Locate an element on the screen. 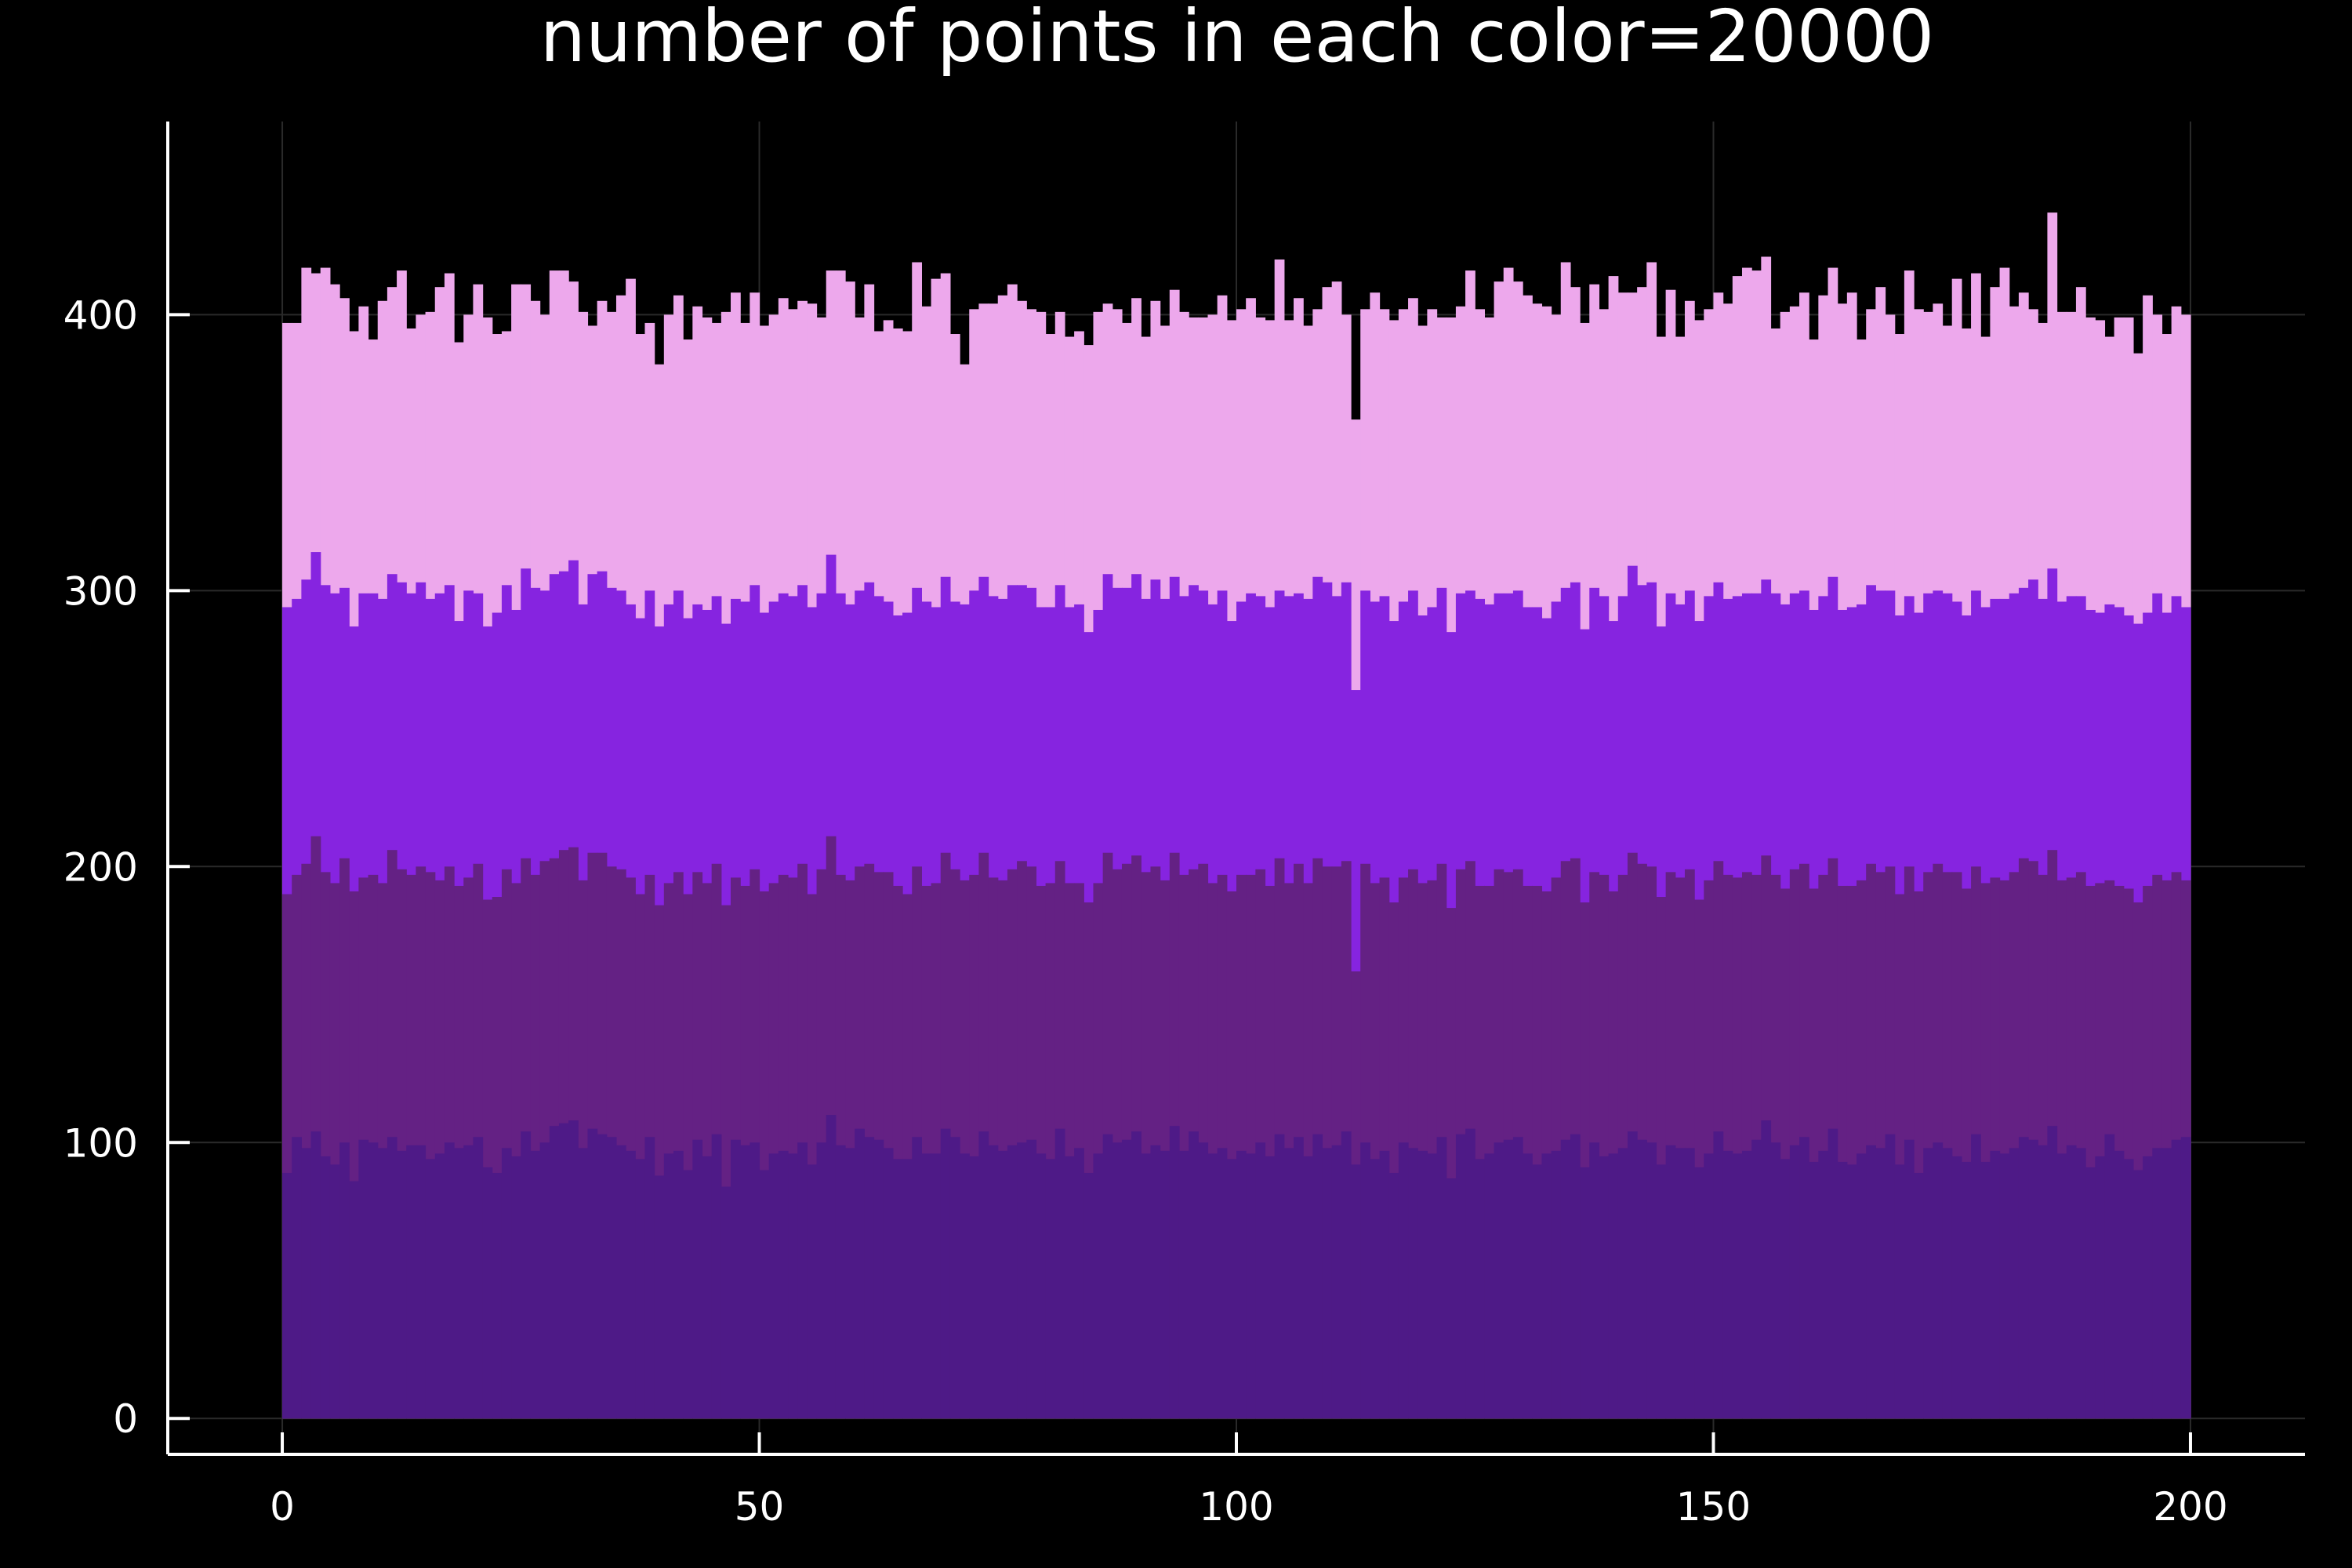 The width and height of the screenshot is (2352, 1568). x-tick-label: 0 is located at coordinates (282, 1507).